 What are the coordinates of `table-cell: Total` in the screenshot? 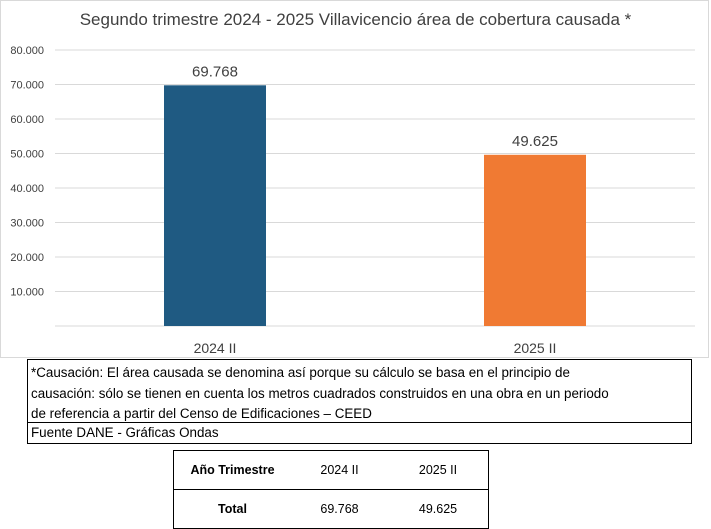 It's located at (232, 509).